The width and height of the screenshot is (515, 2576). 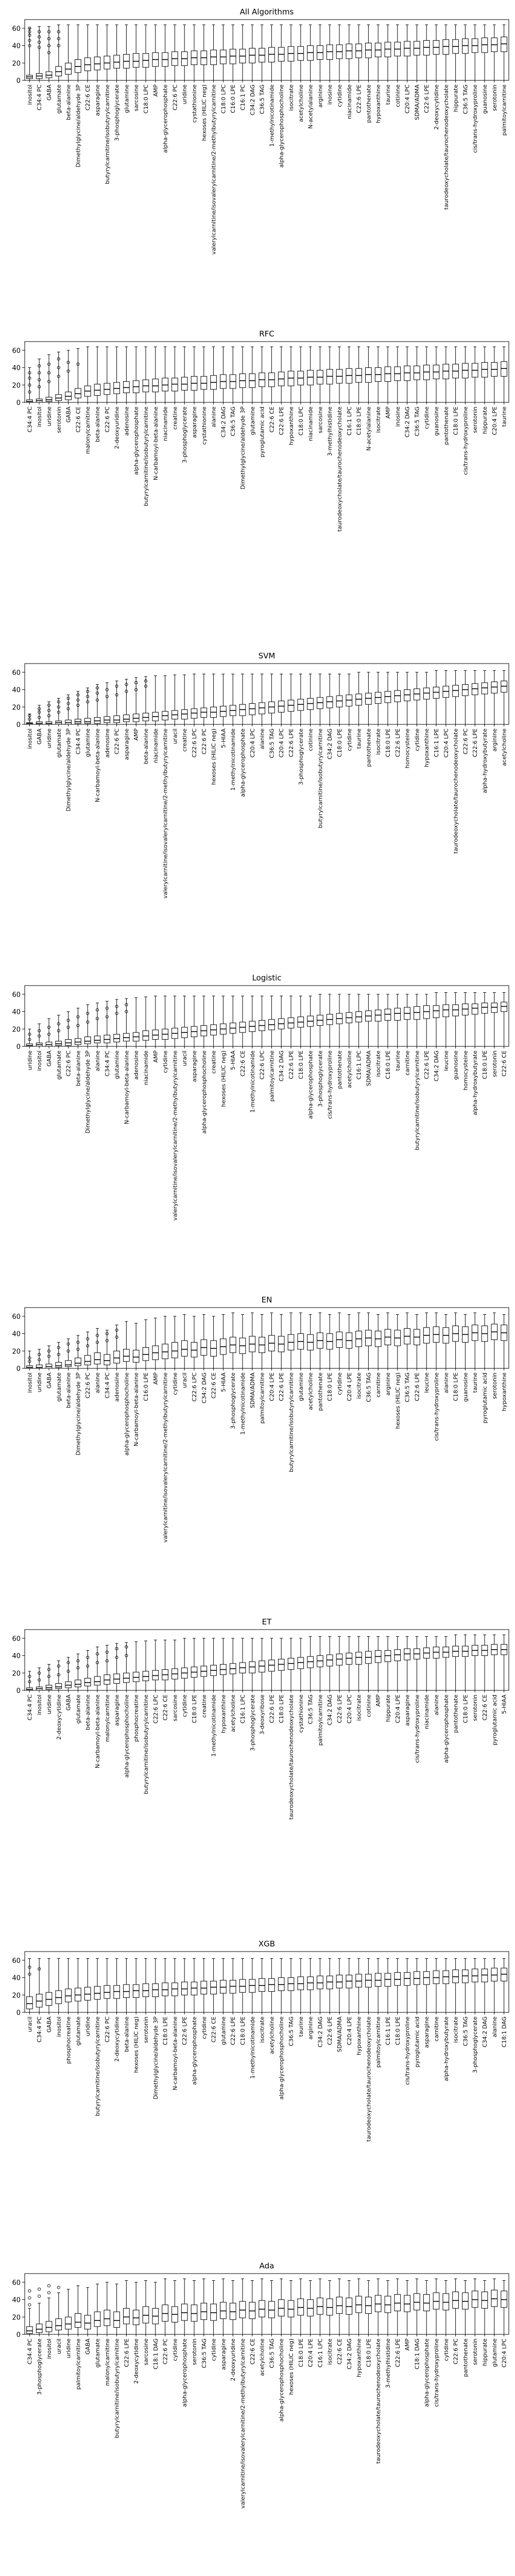 What do you see at coordinates (320, 1391) in the screenshot?
I see `x-tick-label: pantothenate` at bounding box center [320, 1391].